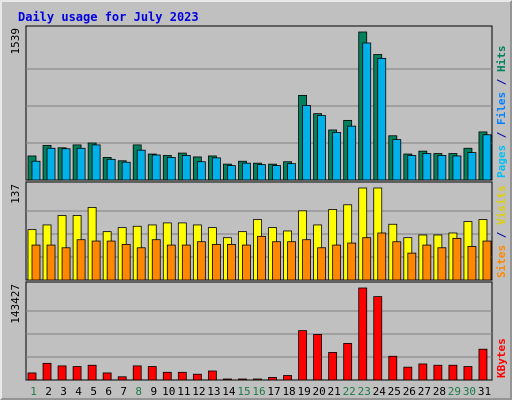 The image size is (512, 402). What do you see at coordinates (501, 161) in the screenshot?
I see `legend-part: Pages` at bounding box center [501, 161].